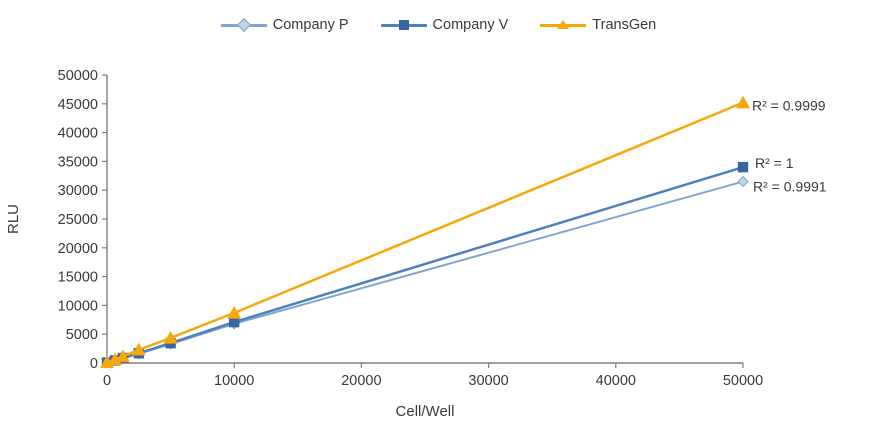 The image size is (877, 436). Describe the element at coordinates (774, 163) in the screenshot. I see `r2-annotation-company-v: R² = 1` at that location.